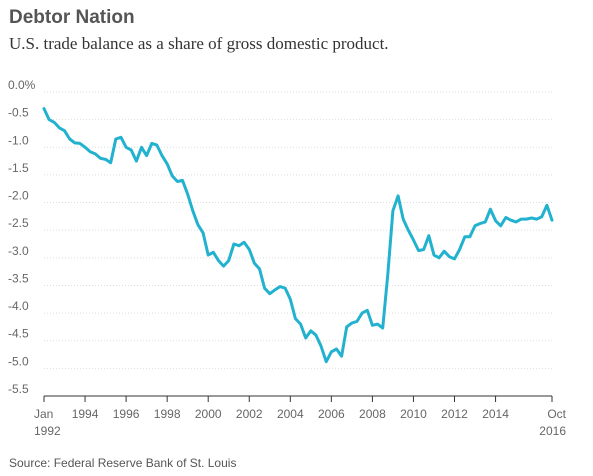 This screenshot has width=593, height=476. I want to click on y-tick-label: -5.5, so click(18, 389).